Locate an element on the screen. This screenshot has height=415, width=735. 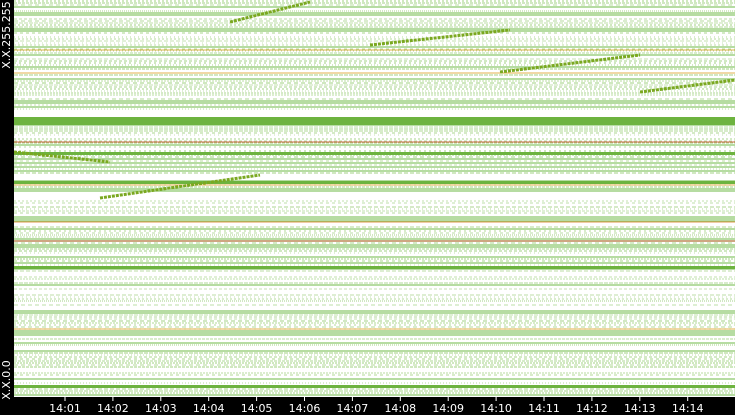
y-axis-bottom-label: X.X.0.0 is located at coordinates (6, 380).